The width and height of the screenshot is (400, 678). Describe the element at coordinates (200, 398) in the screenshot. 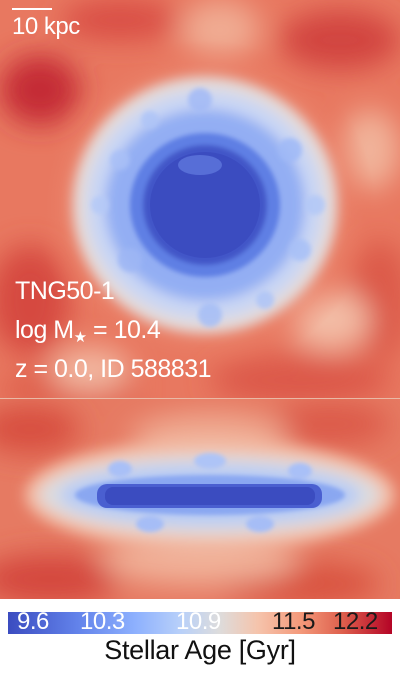

I see `panel-divider` at that location.